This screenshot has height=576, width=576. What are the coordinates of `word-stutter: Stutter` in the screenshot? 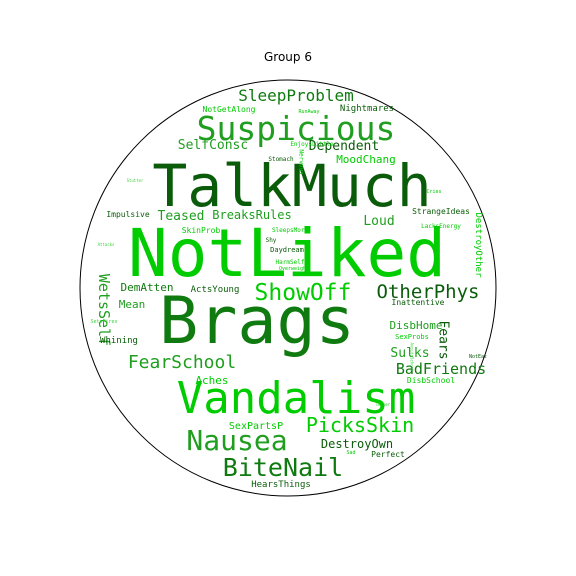 It's located at (135, 180).